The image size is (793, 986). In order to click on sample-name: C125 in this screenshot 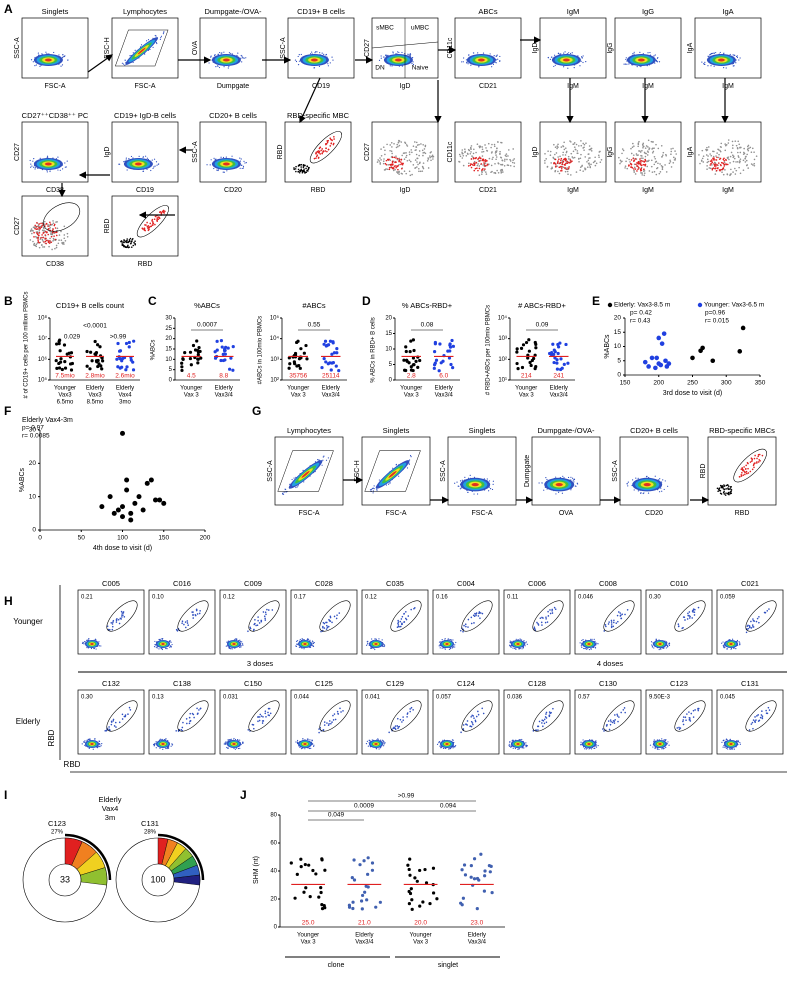, I will do `click(324, 683)`.